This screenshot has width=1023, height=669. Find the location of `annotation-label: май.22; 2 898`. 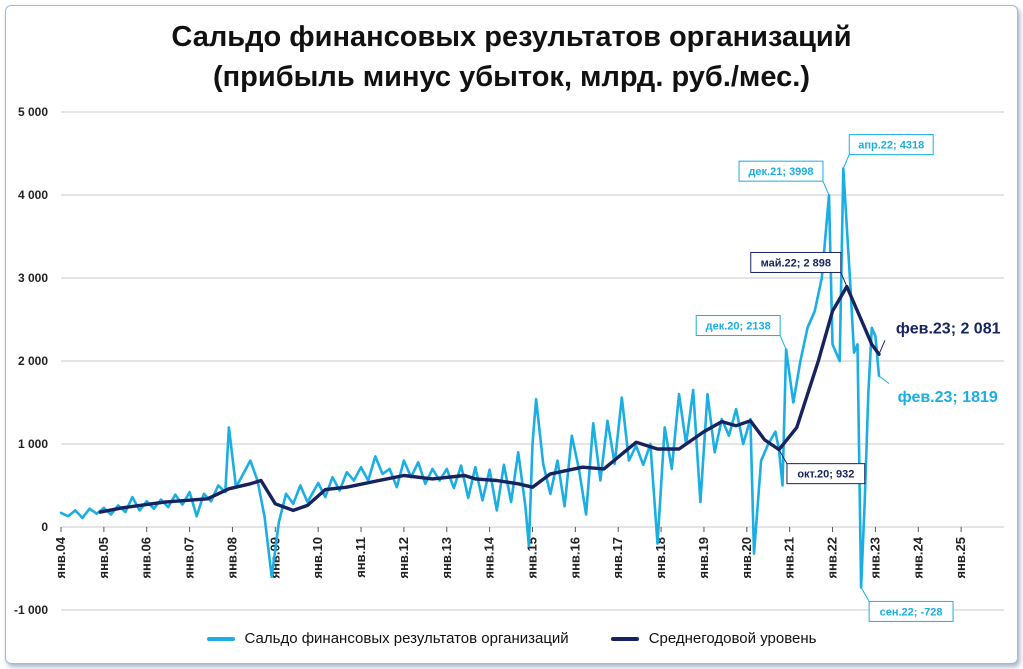

annotation-label: май.22; 2 898 is located at coordinates (796, 263).